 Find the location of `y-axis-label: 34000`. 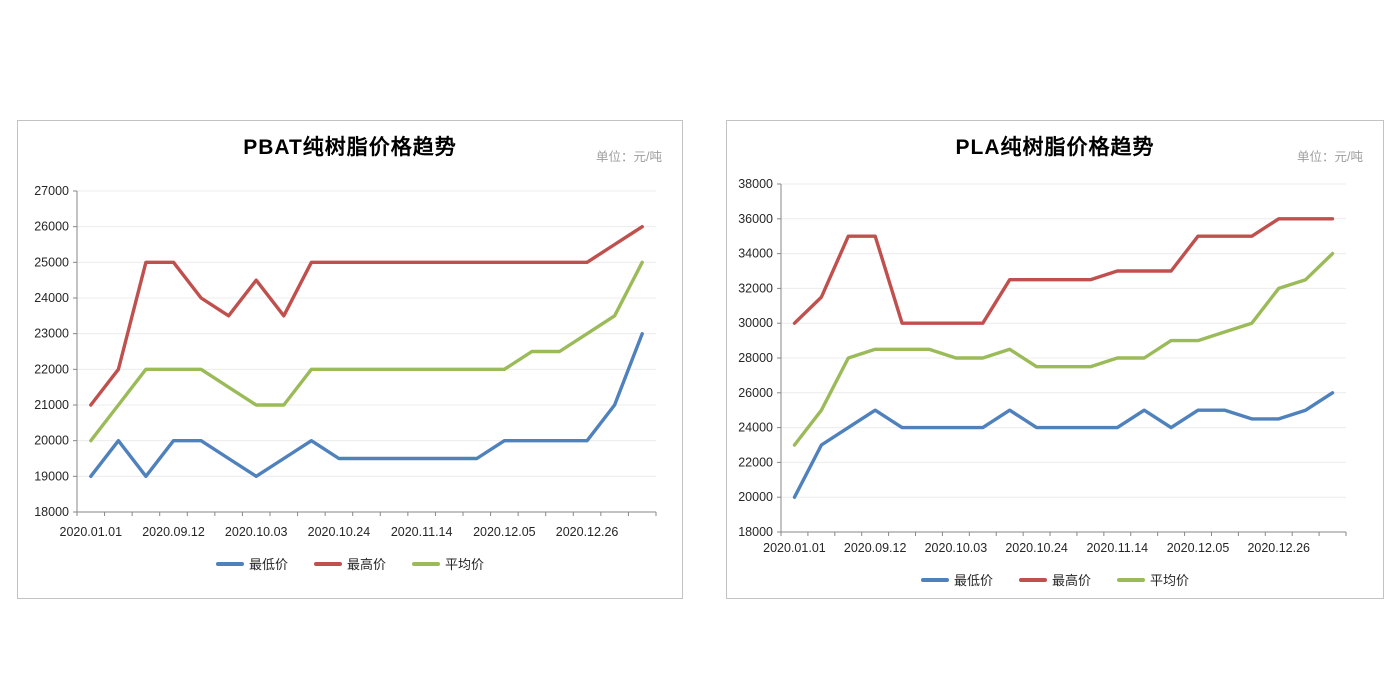

y-axis-label: 34000 is located at coordinates (755, 254).